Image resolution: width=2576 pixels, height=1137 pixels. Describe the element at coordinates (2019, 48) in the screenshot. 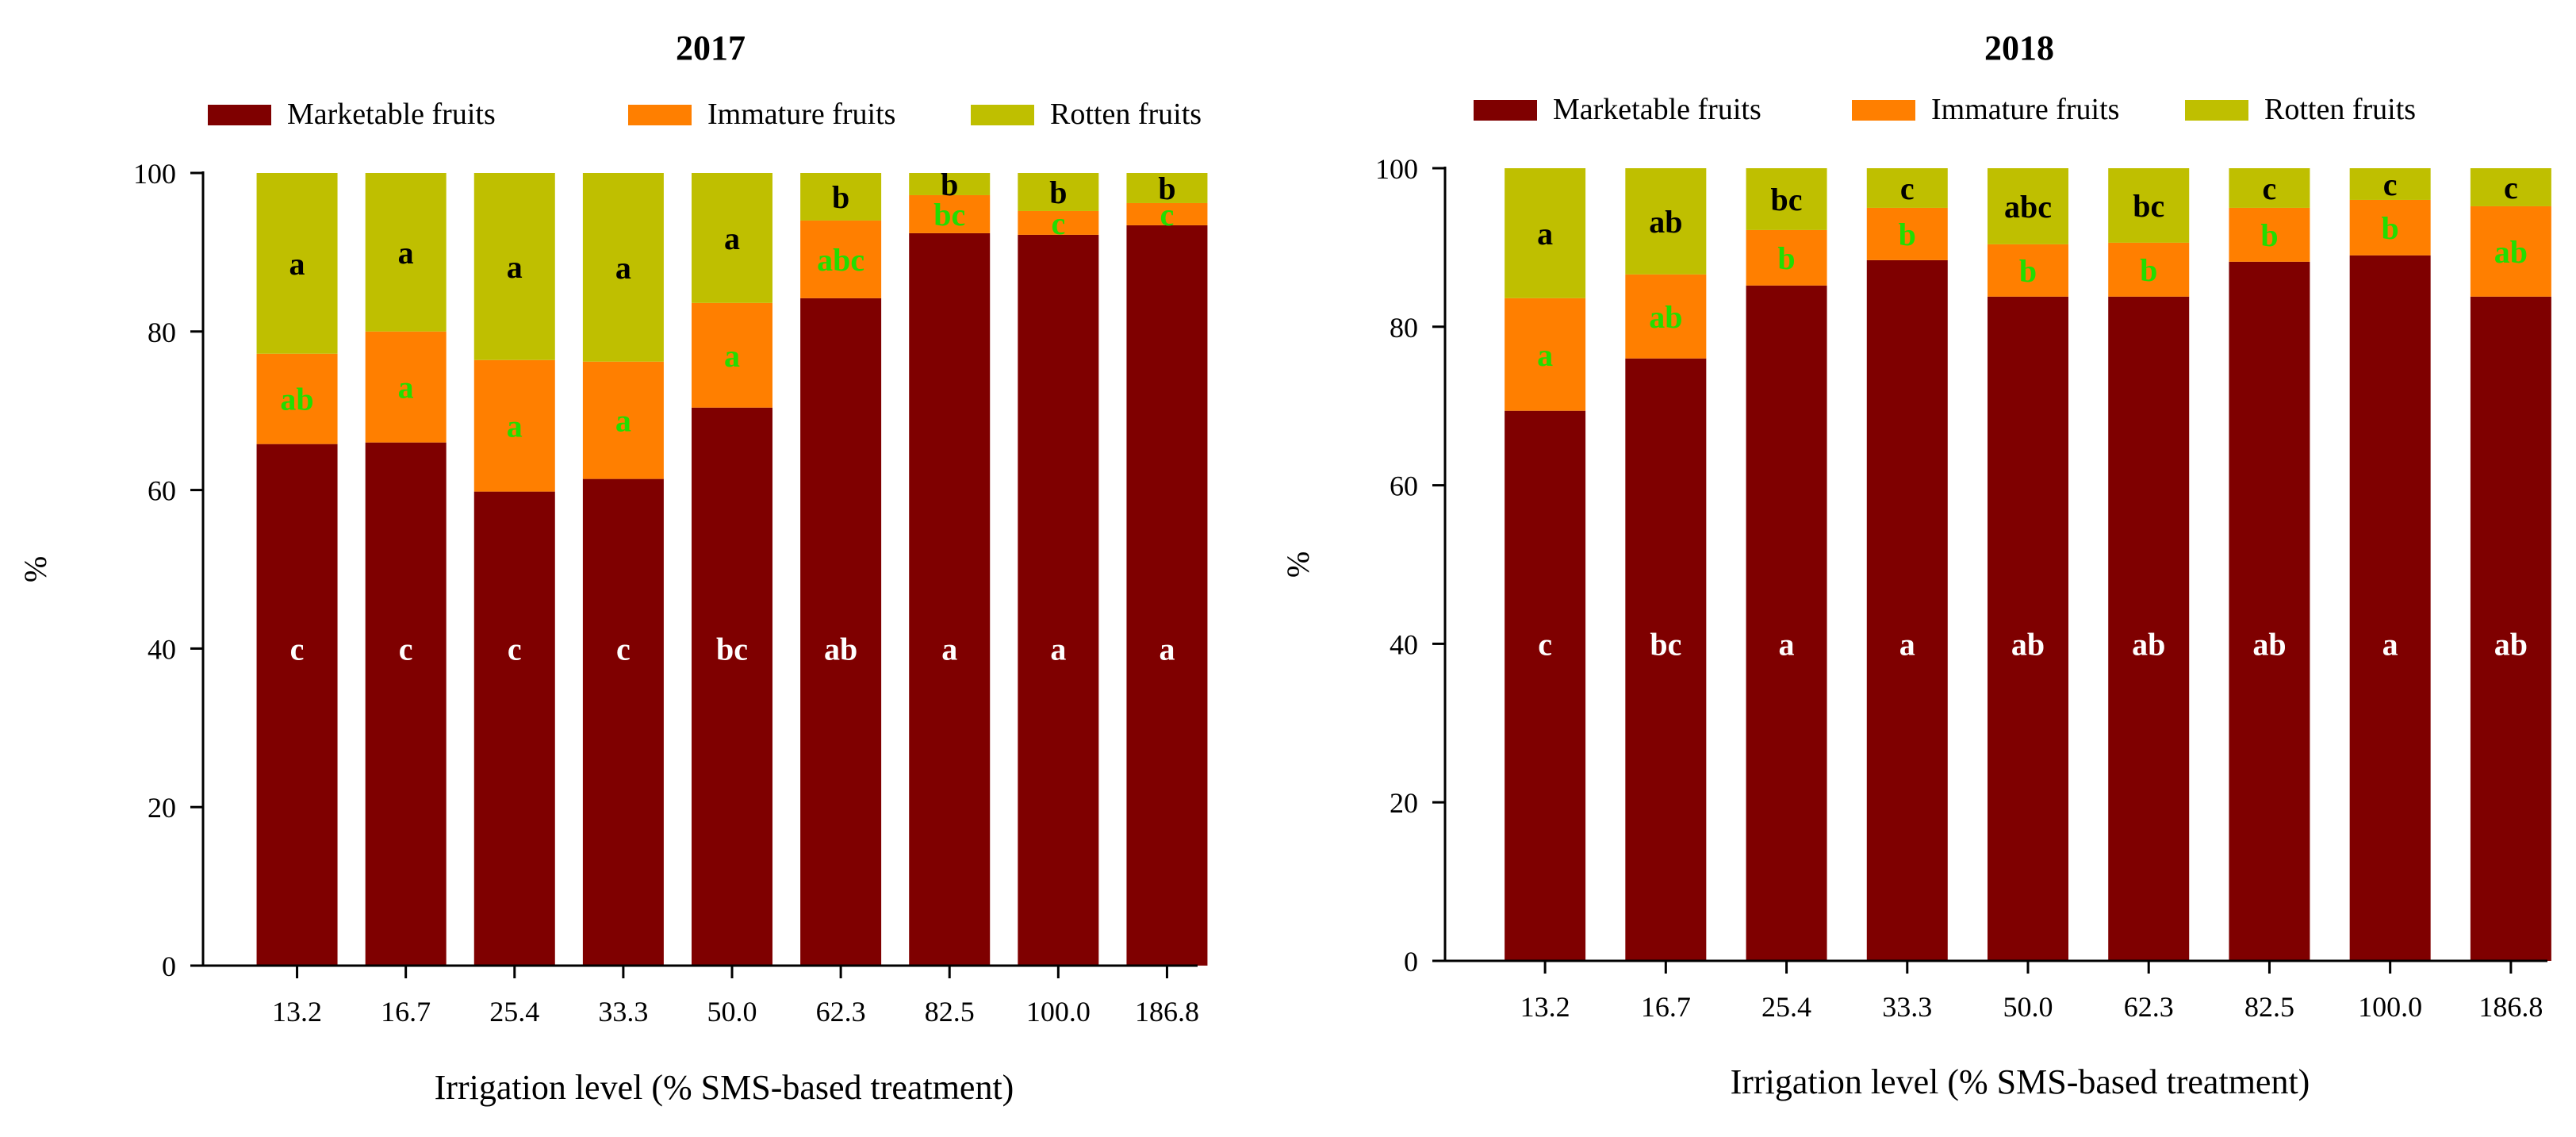

I see `chart-title: 2018` at that location.